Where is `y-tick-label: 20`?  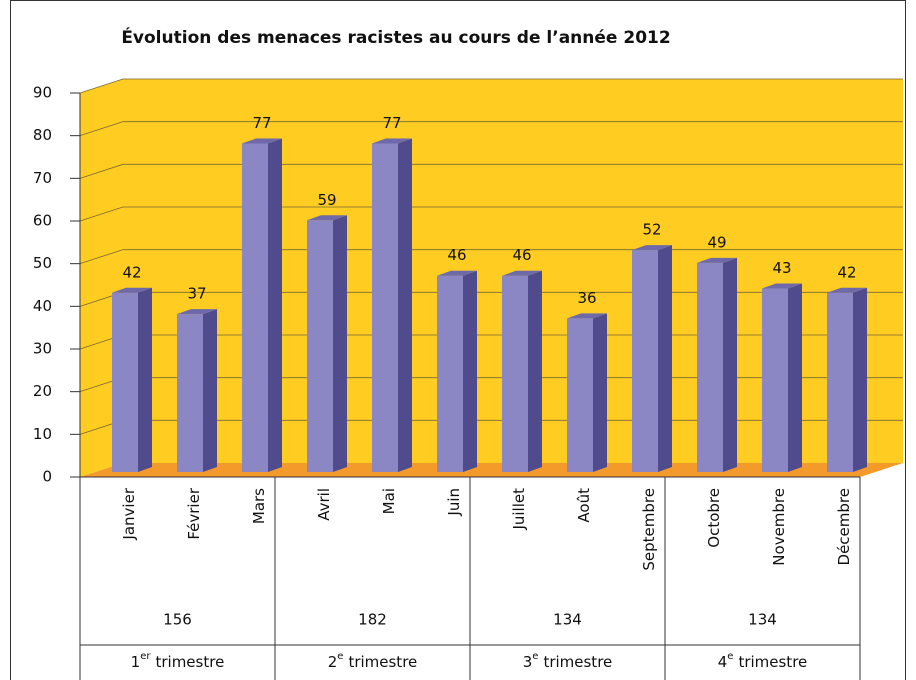 y-tick-label: 20 is located at coordinates (42, 391).